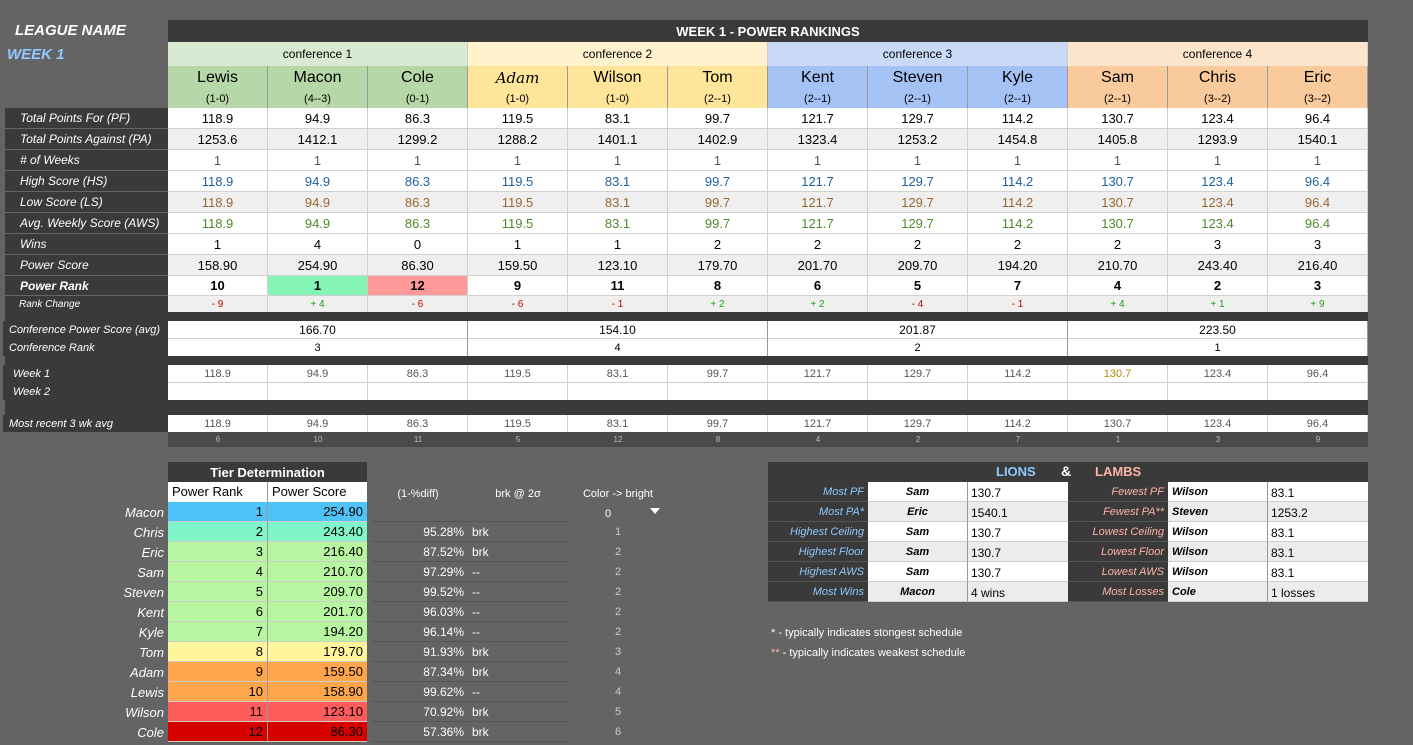 This screenshot has height=745, width=1413. Describe the element at coordinates (418, 265) in the screenshot. I see `power-score-cell: 86.30` at that location.